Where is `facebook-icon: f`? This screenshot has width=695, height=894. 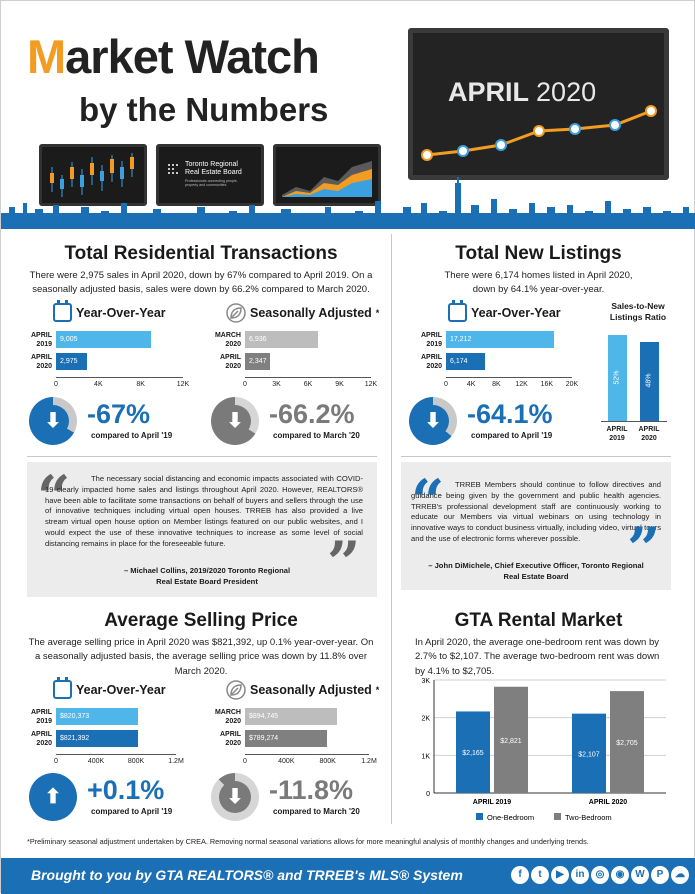 facebook-icon: f is located at coordinates (520, 875).